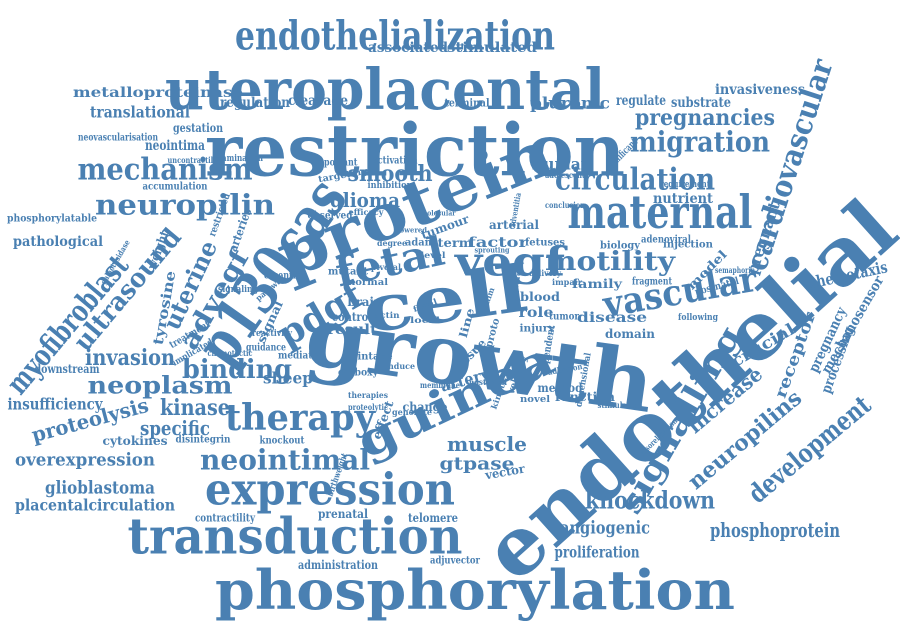 This screenshot has height=624, width=900. I want to click on cloud-word: requirement, so click(685, 185).